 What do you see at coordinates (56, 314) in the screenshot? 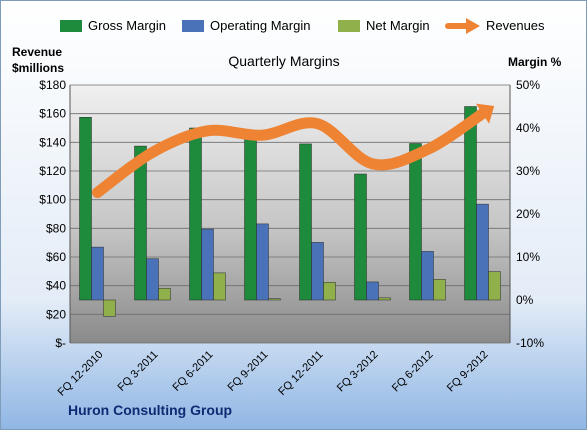
I see `left-tick-label: $20` at bounding box center [56, 314].